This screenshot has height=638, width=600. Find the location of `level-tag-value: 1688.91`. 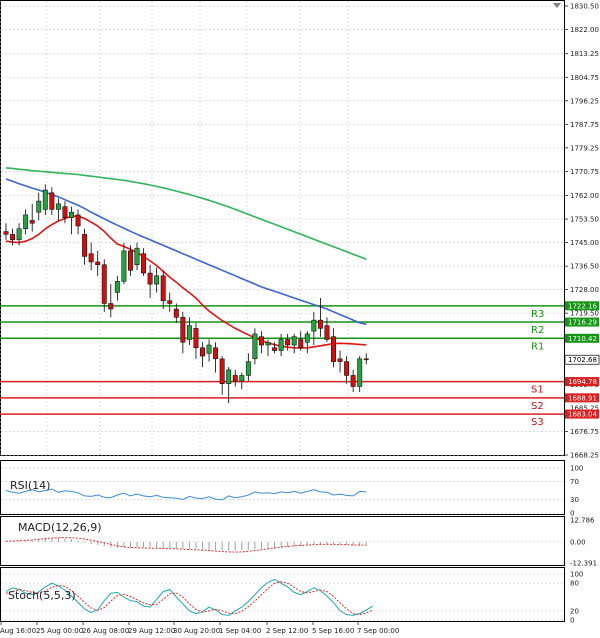

level-tag-value: 1688.91 is located at coordinates (582, 398).